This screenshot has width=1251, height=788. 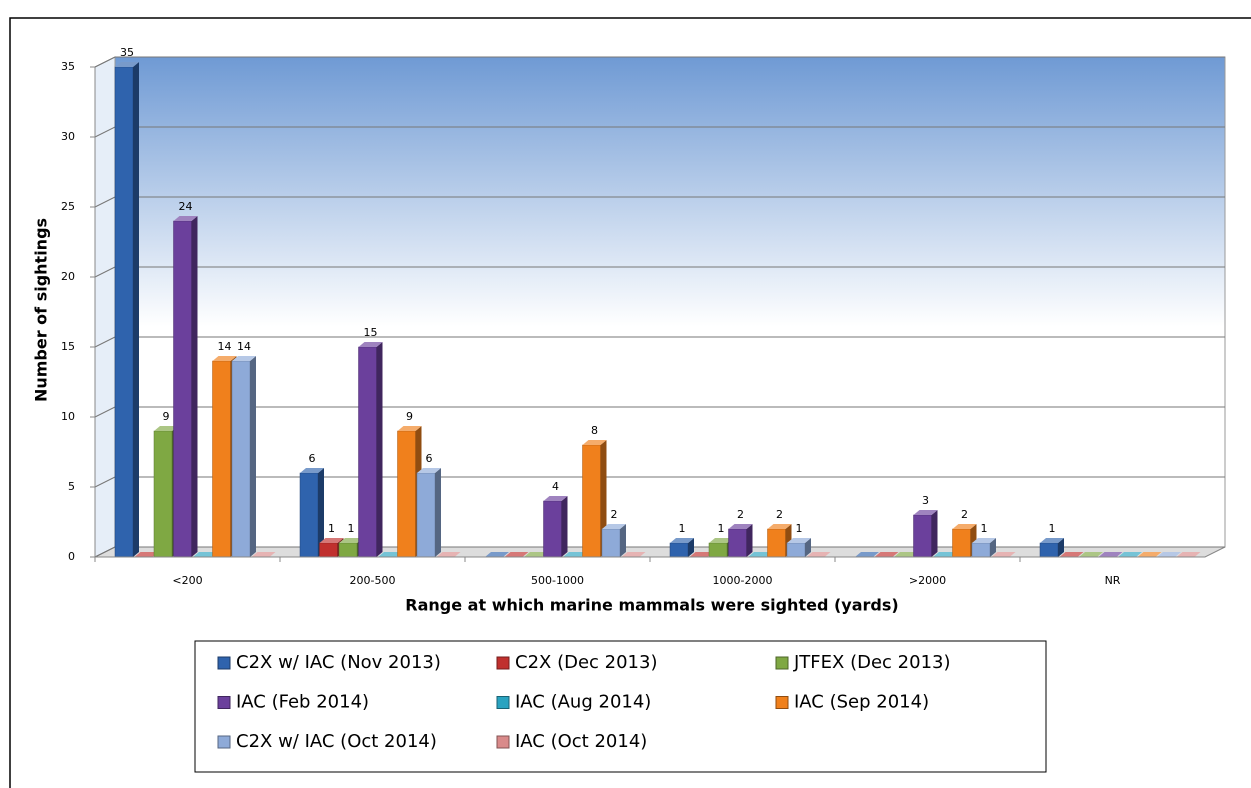 What do you see at coordinates (338, 662) in the screenshot?
I see `legend-label: C2X w/ IAC (Nov 2013)` at bounding box center [338, 662].